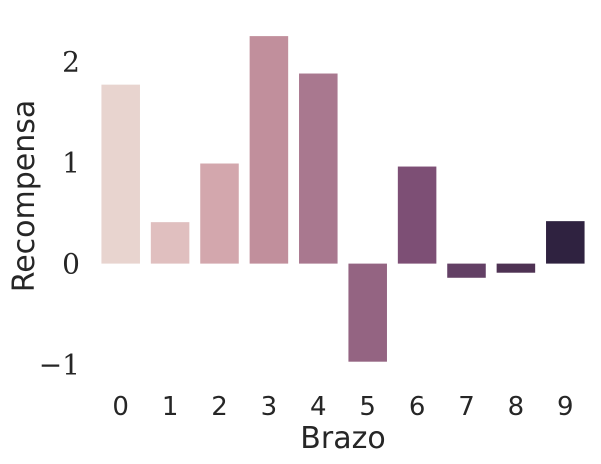 The height and width of the screenshot is (464, 601). Describe the element at coordinates (516, 407) in the screenshot. I see `x-tick-label: 8` at that location.